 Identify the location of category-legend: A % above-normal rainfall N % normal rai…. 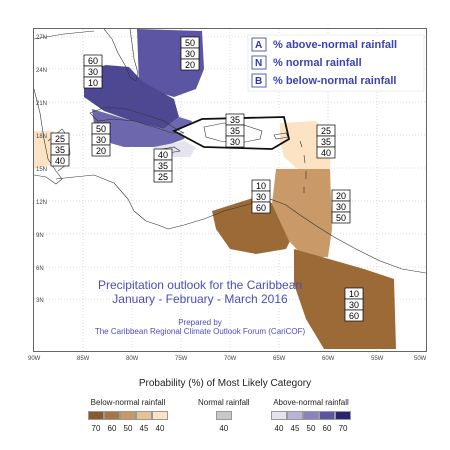
(336, 63).